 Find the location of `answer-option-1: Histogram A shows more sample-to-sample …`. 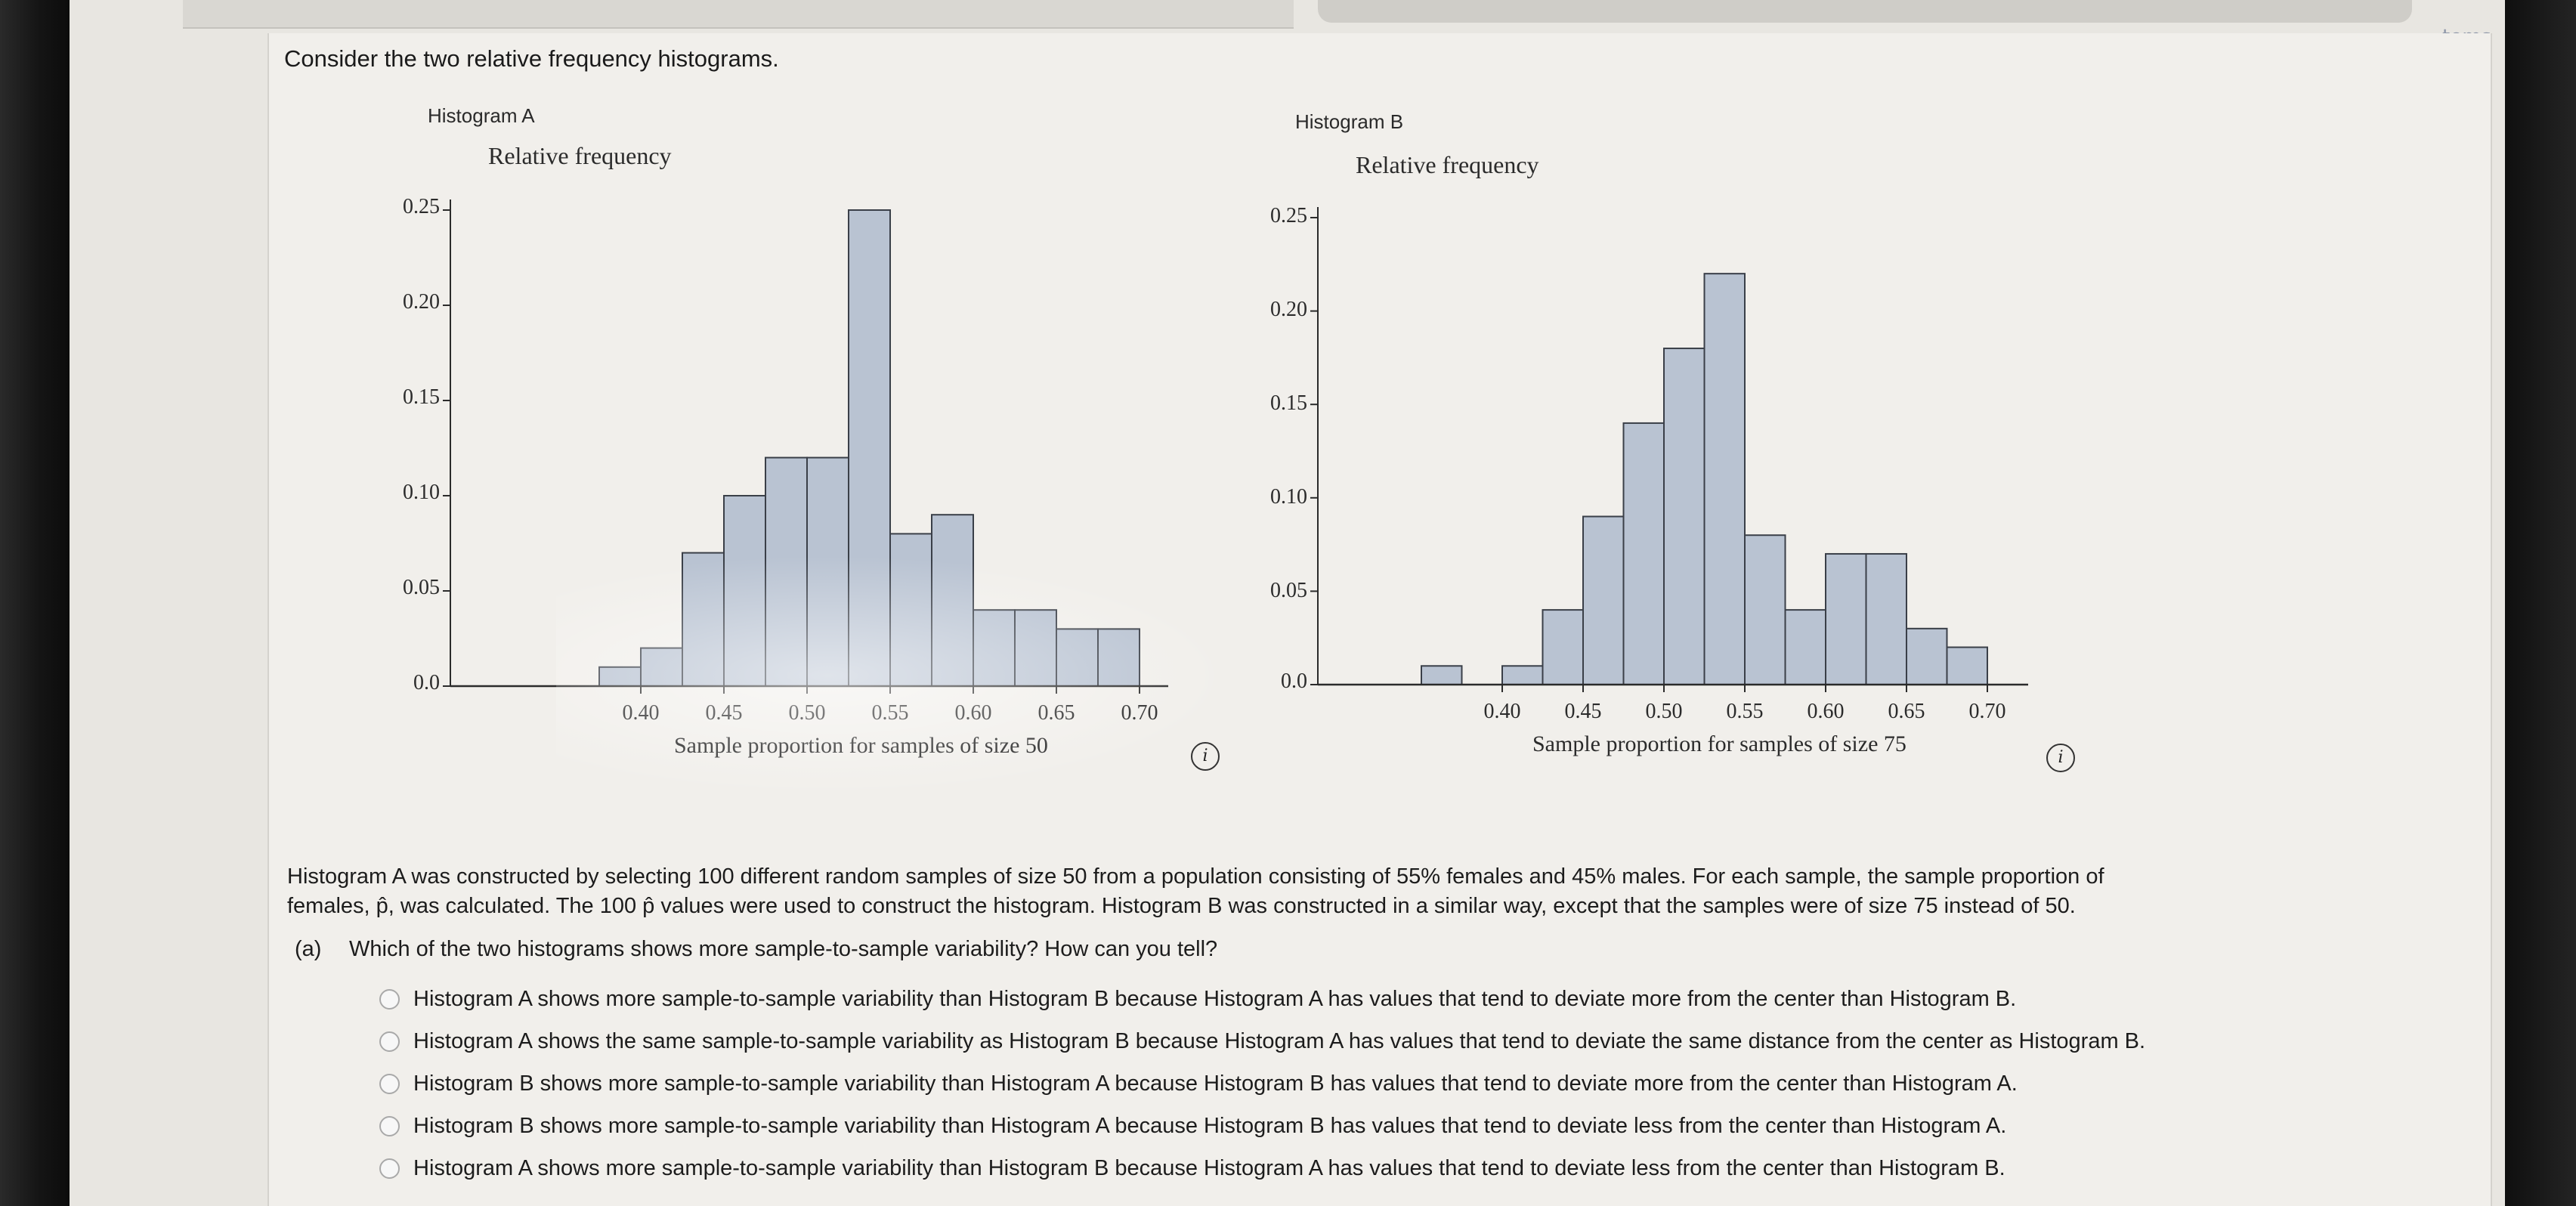

answer-option-1: Histogram A shows more sample-to-sample … is located at coordinates (1262, 999).